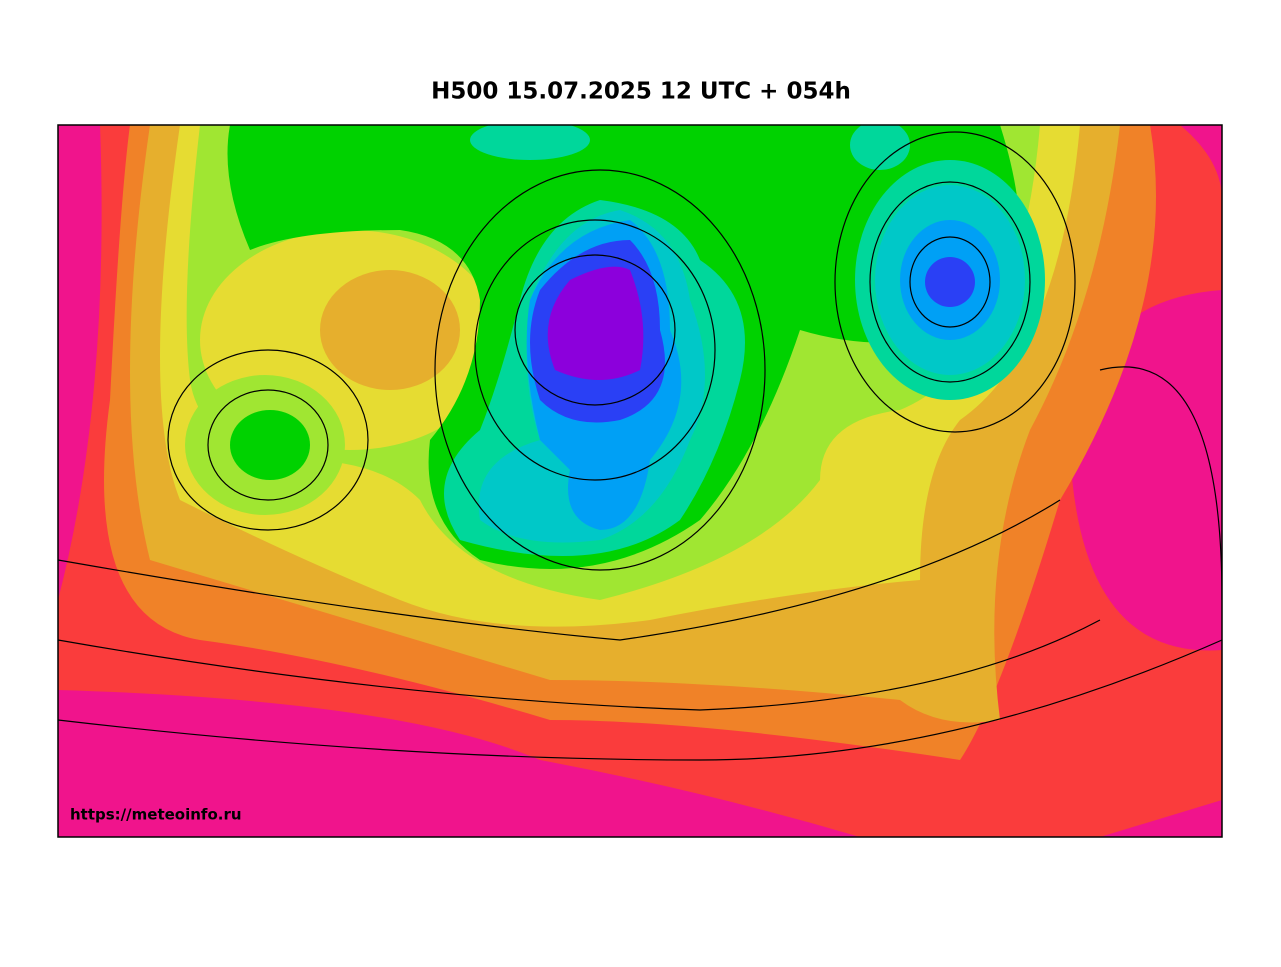 The width and height of the screenshot is (1281, 967). Describe the element at coordinates (641, 92) in the screenshot. I see `title: H500 15.07.2025 12 UTC + 054h` at that location.